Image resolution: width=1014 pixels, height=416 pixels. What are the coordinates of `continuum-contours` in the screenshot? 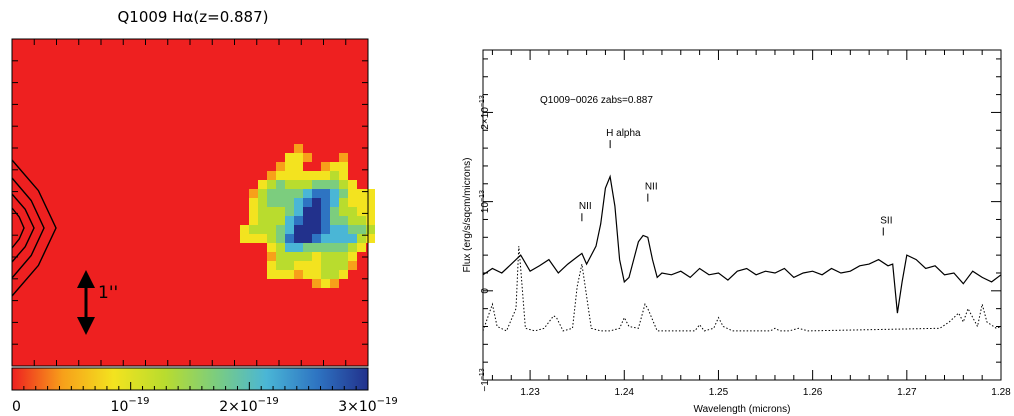 It's located at (34, 228).